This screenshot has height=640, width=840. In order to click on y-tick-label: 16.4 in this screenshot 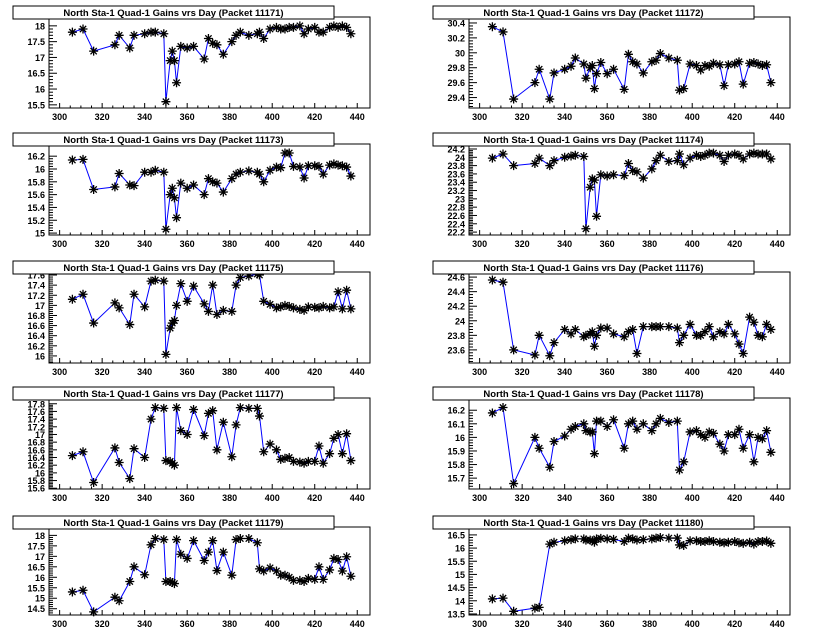, I will do `click(36, 336)`.